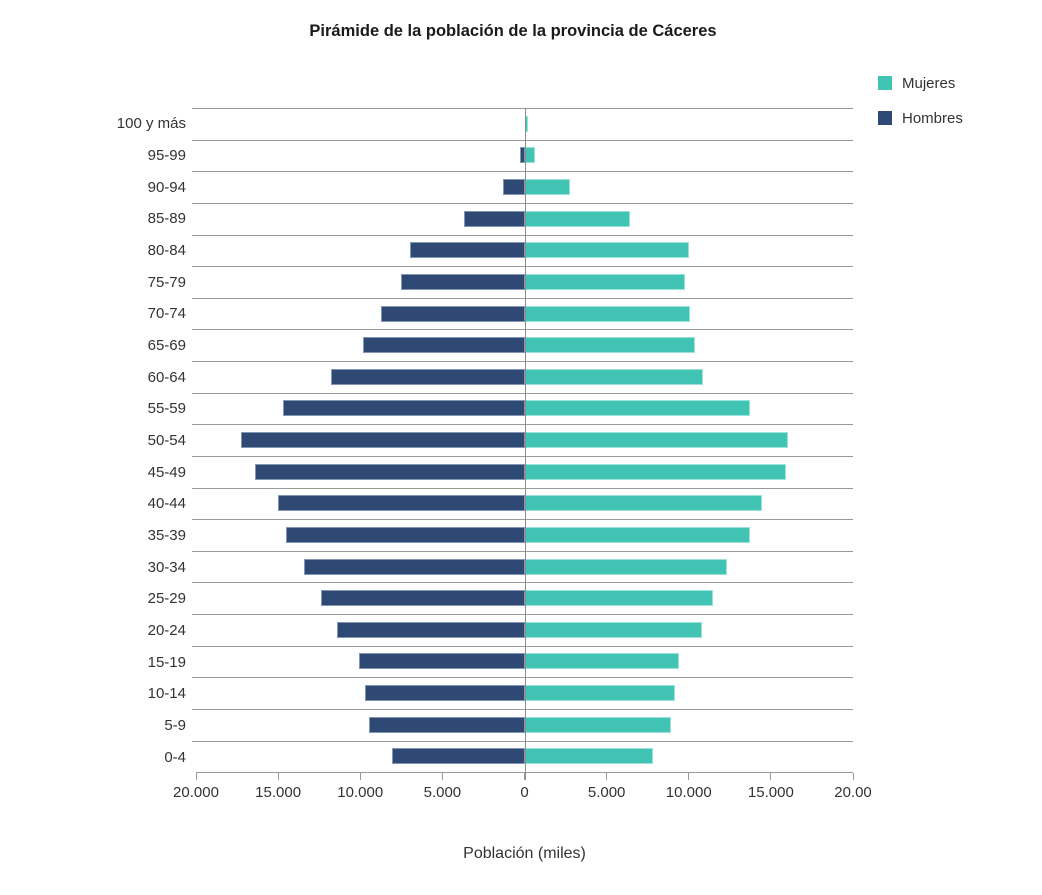  What do you see at coordinates (885, 118) in the screenshot?
I see `hombres-swatch-icon` at bounding box center [885, 118].